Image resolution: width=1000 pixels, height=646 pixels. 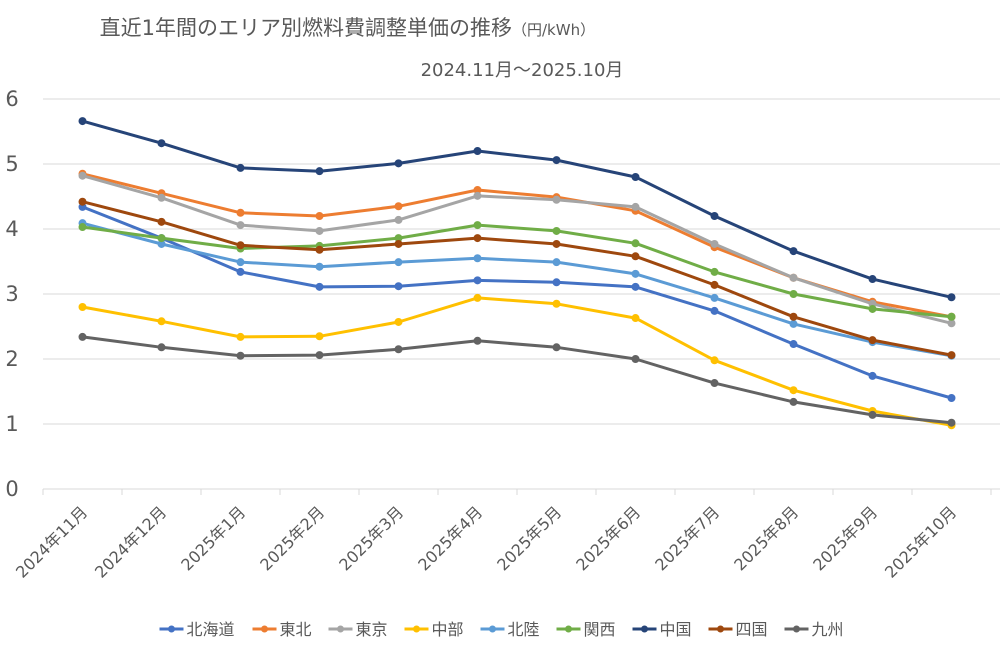 I want to click on x-tick-label: 2025年6月, so click(x=608, y=538).